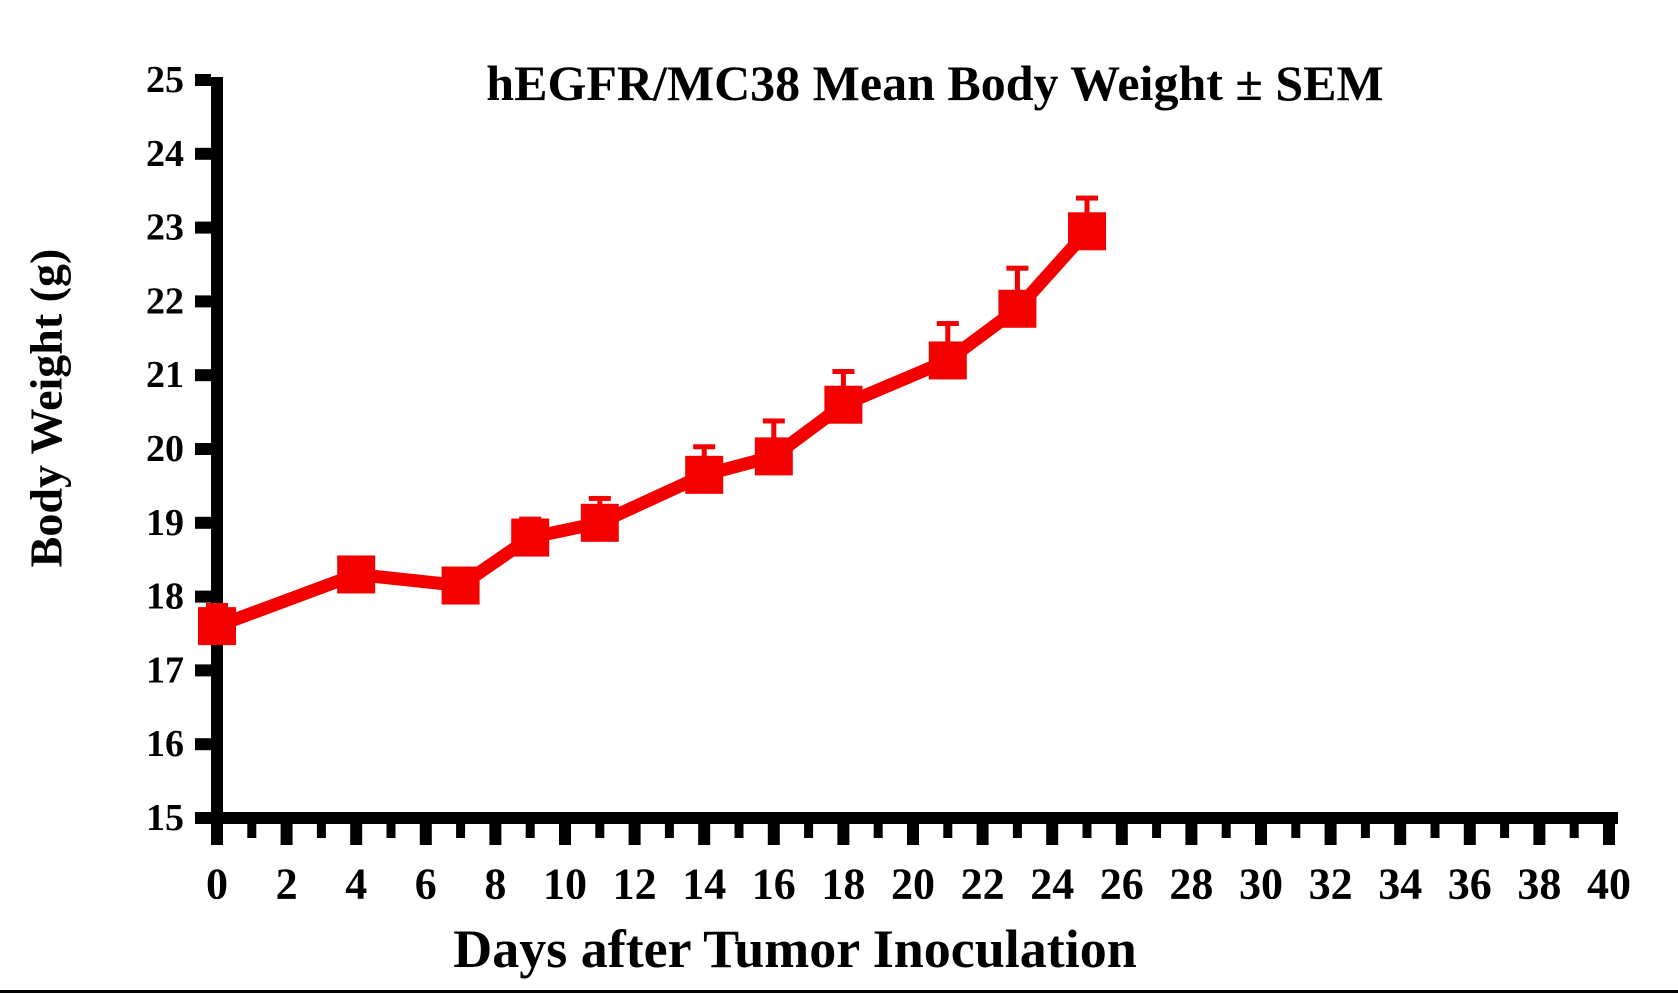 The height and width of the screenshot is (994, 1678). I want to click on chart-title: hEGFR/MC38 Mean Body Weight ± SEM, so click(935, 83).